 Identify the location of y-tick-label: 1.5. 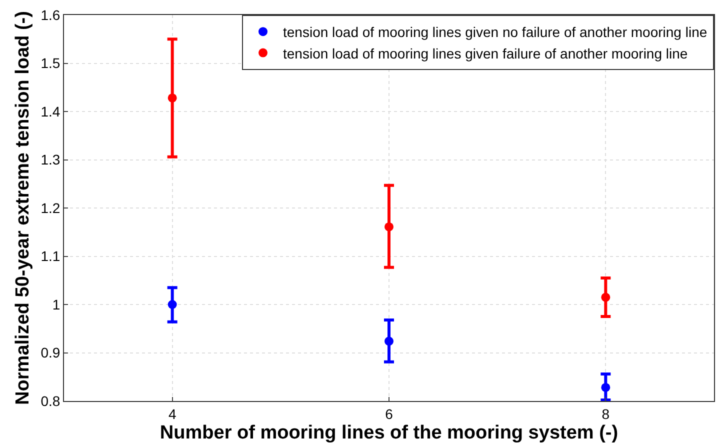
(50, 63).